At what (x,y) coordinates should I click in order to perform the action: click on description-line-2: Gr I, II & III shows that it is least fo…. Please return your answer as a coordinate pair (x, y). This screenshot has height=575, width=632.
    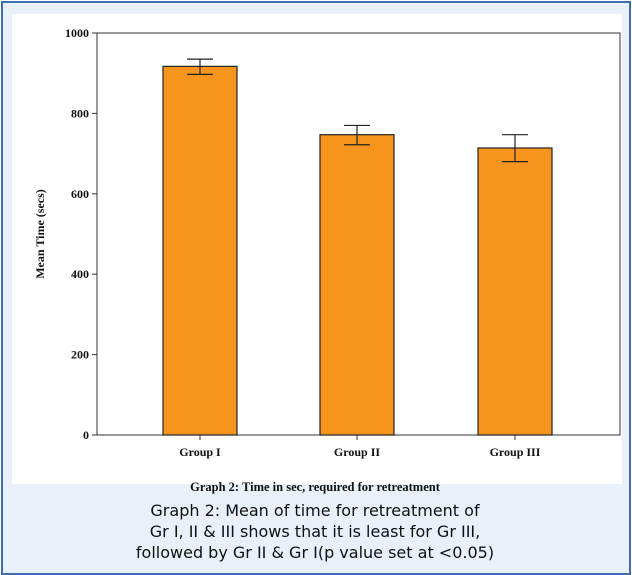
    Looking at the image, I should click on (315, 531).